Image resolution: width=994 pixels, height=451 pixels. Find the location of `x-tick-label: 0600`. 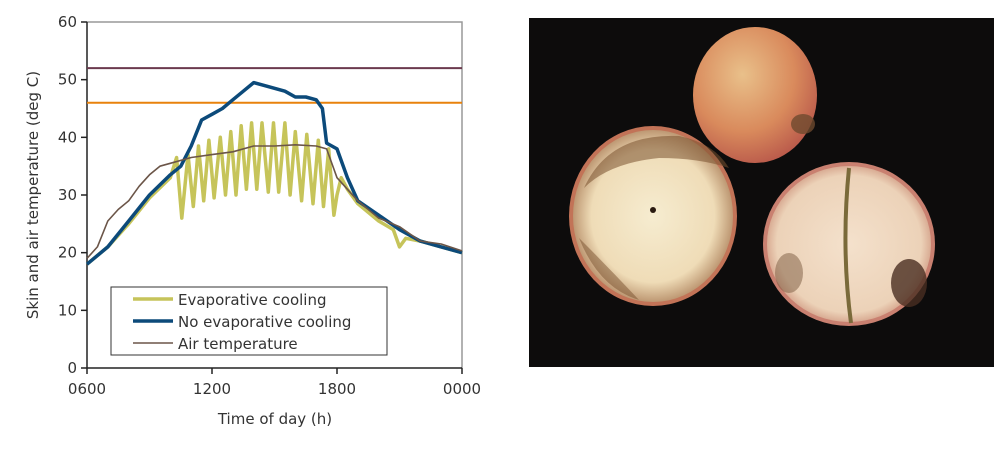

x-tick-label: 0600 is located at coordinates (87, 389).